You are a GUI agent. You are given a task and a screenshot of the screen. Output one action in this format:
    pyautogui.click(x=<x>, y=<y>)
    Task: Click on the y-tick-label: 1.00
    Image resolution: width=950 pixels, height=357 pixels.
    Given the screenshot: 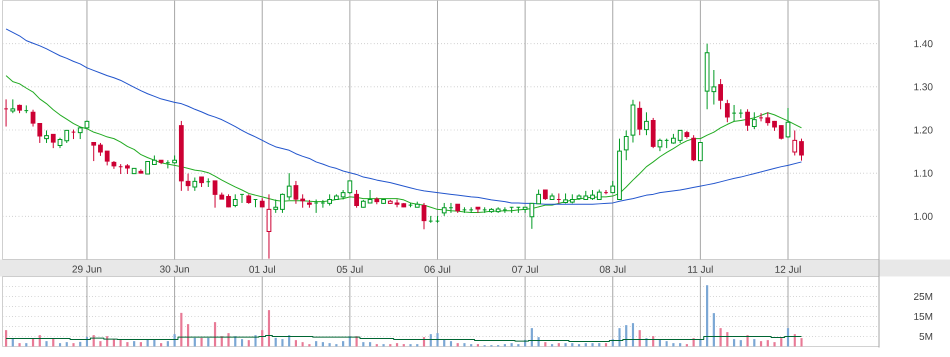 What is the action you would take?
    pyautogui.click(x=923, y=216)
    